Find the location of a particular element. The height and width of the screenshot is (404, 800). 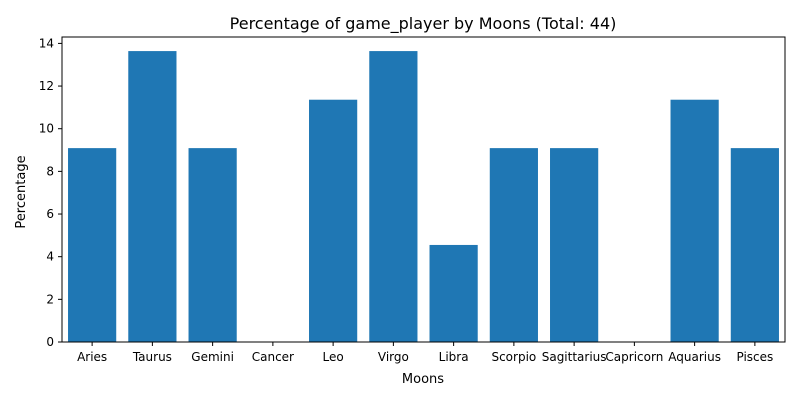

x-tick-label: Leo is located at coordinates (333, 357).